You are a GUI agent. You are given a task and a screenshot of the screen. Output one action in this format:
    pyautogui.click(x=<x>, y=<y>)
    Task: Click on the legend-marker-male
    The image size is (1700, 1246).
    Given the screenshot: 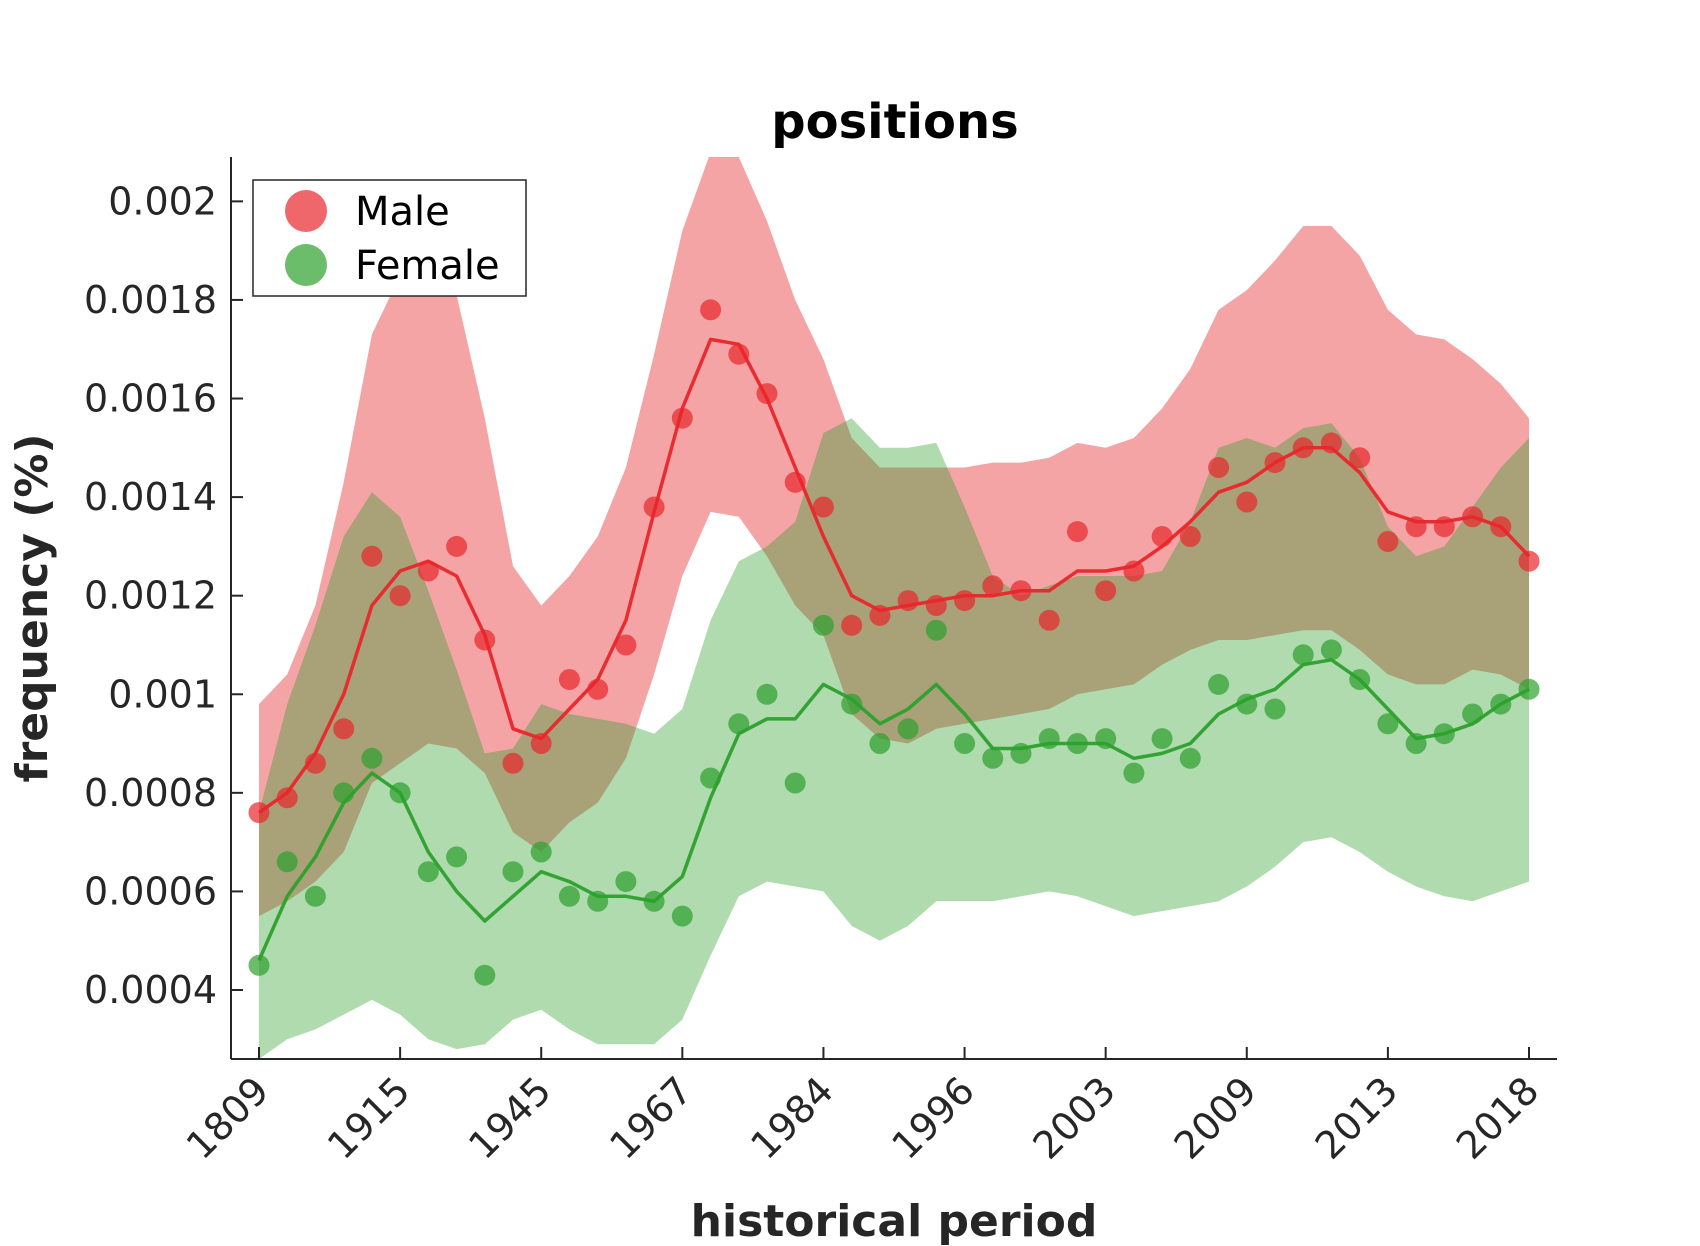 What is the action you would take?
    pyautogui.click(x=306, y=211)
    